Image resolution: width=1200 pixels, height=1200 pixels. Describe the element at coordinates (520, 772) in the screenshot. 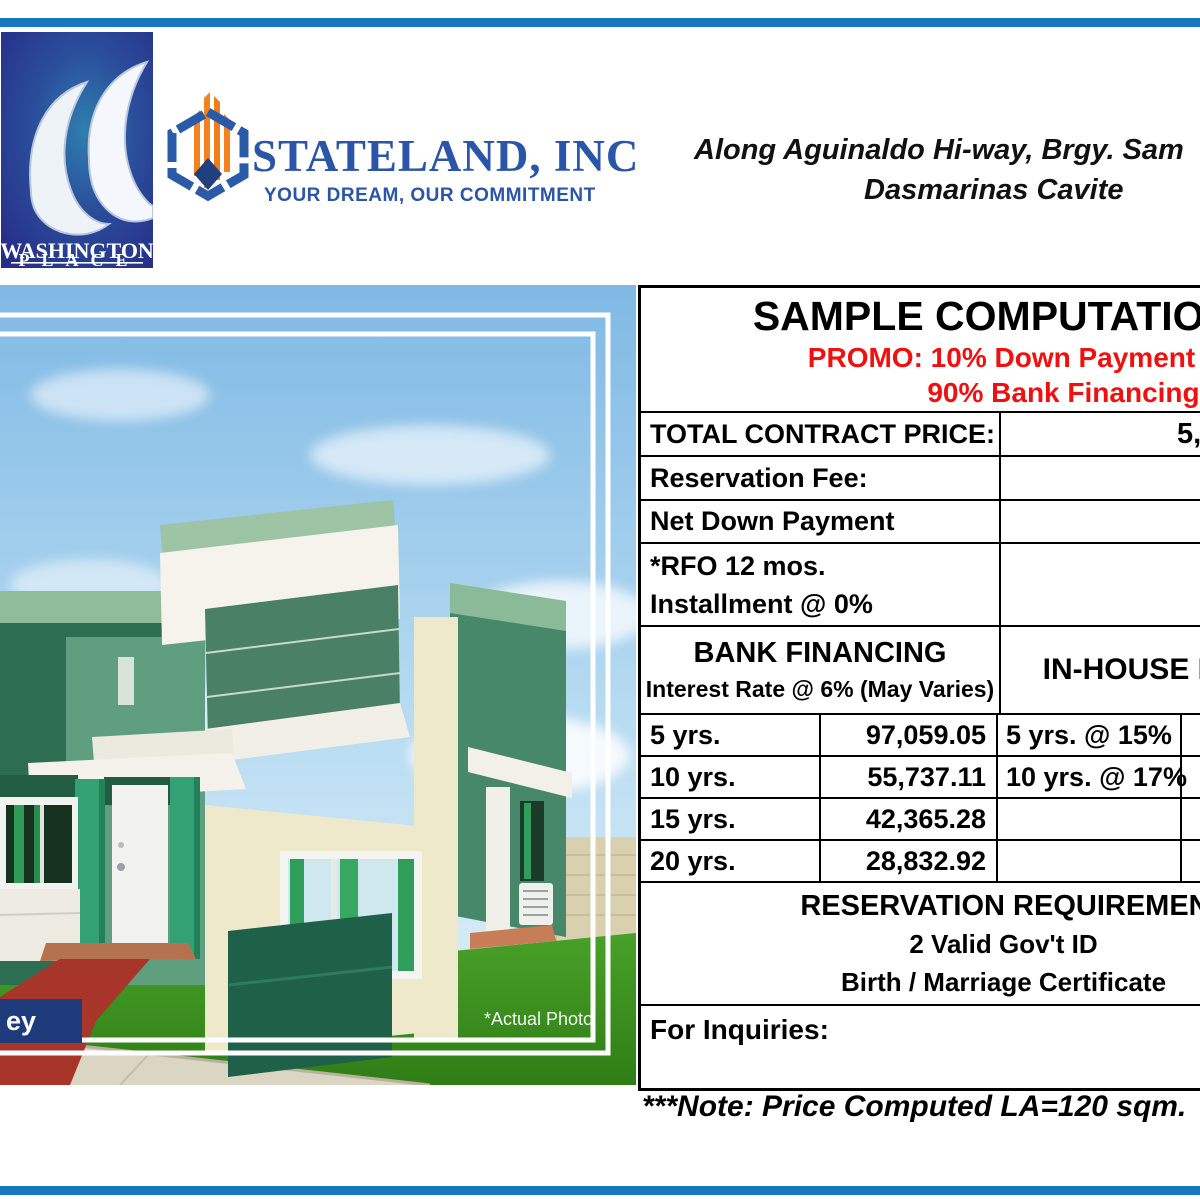

I see `right-canopy` at that location.